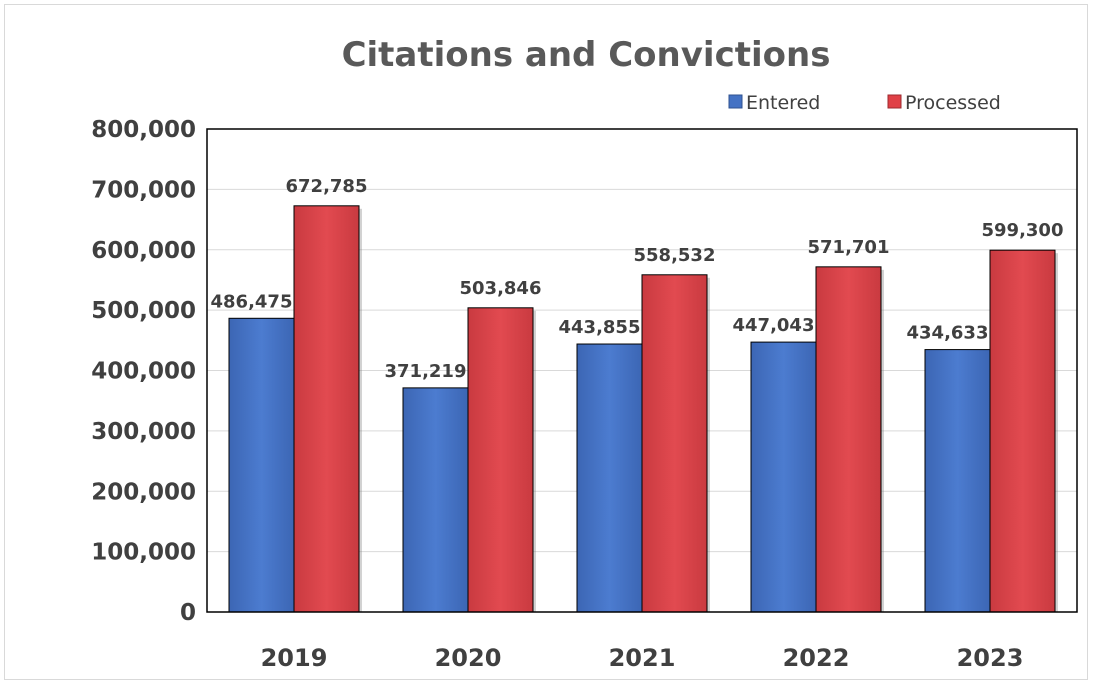  I want to click on data-label: 486,475, so click(252, 301).